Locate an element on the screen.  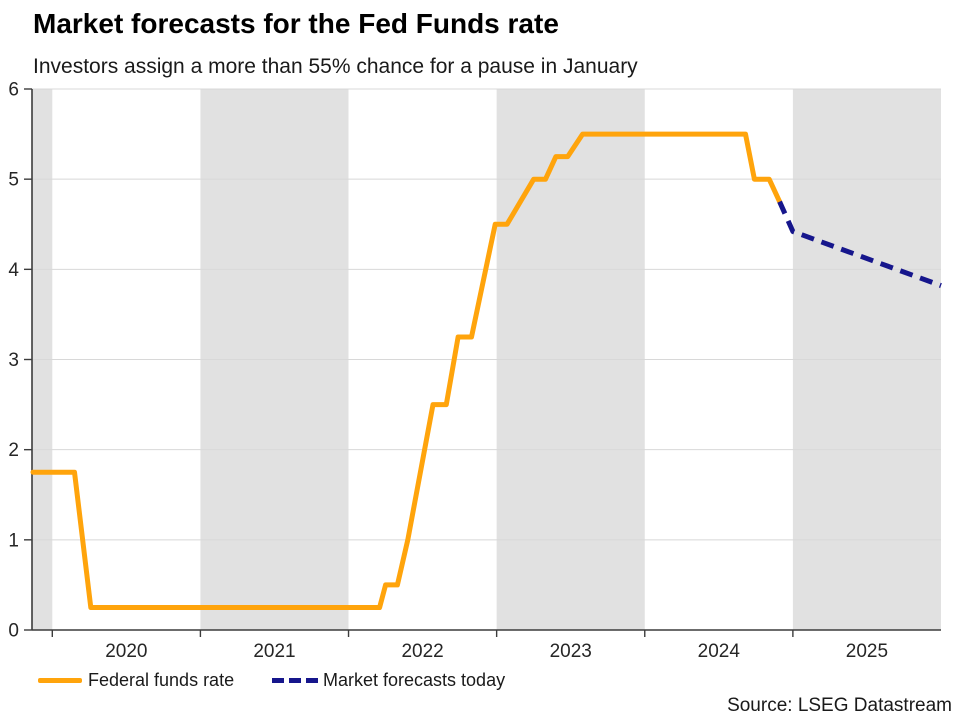
x-tick-label: 2023 is located at coordinates (571, 651).